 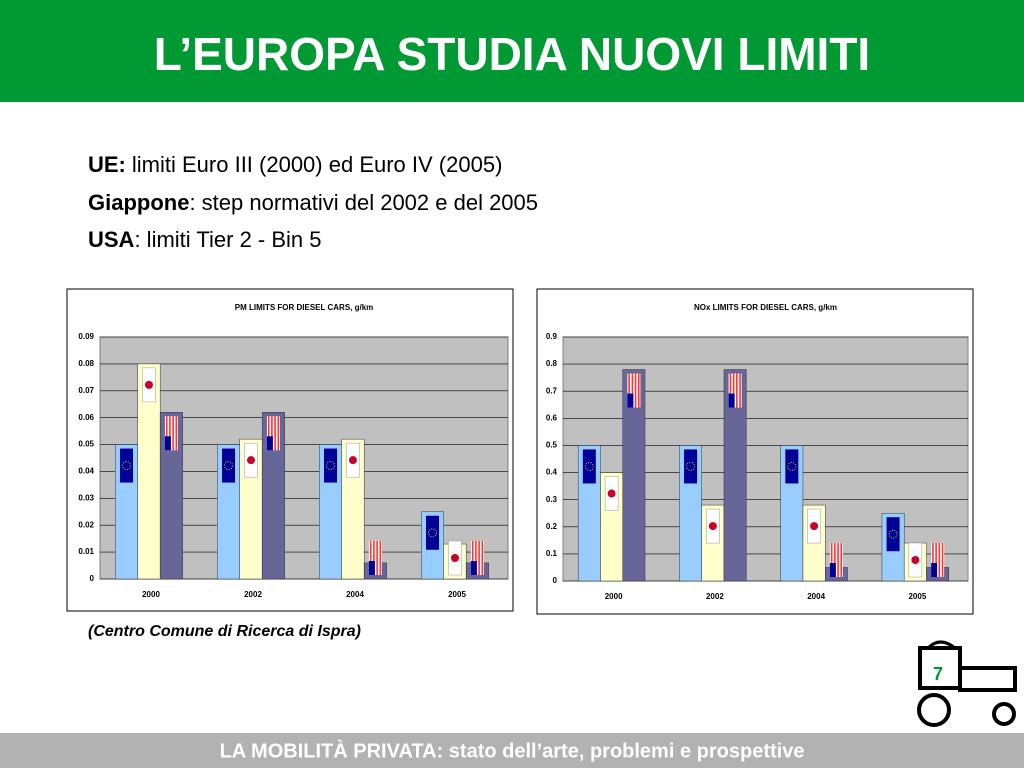 What do you see at coordinates (86, 551) in the screenshot?
I see `y-tick-label: 0.01` at bounding box center [86, 551].